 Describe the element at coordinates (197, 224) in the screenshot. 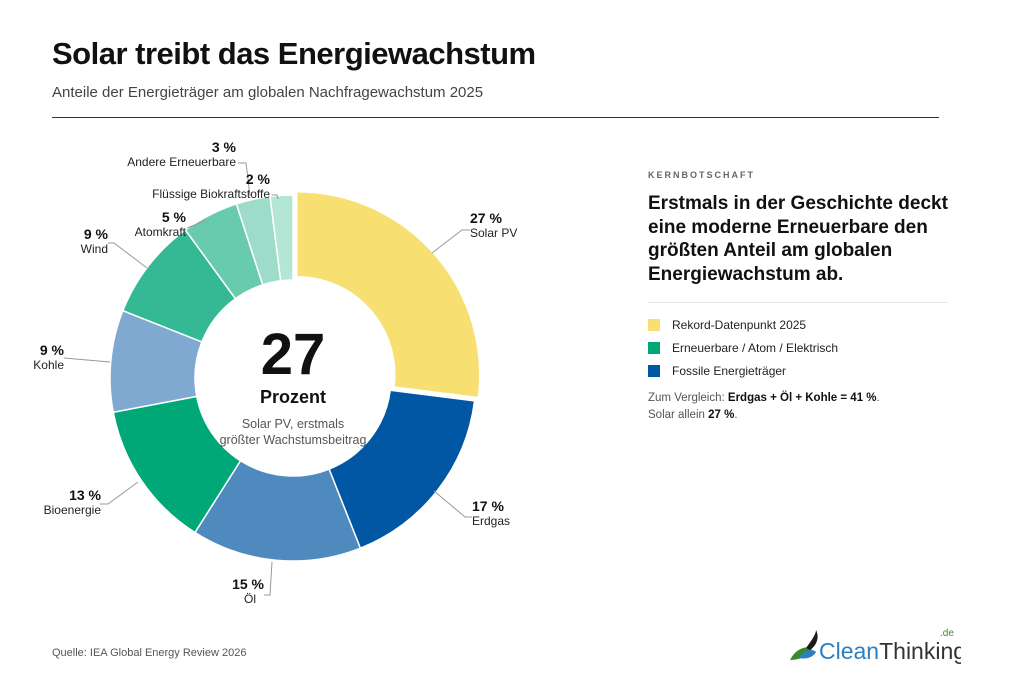

I see `leader-atomkraft` at that location.